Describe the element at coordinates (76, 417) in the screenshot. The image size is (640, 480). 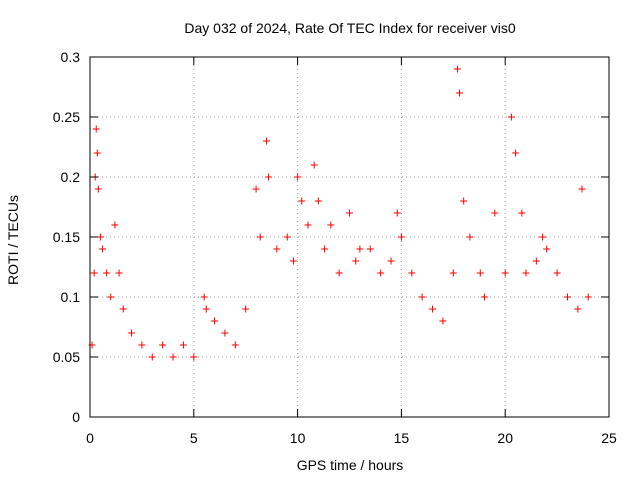
I see `y-tick-label: 0` at that location.